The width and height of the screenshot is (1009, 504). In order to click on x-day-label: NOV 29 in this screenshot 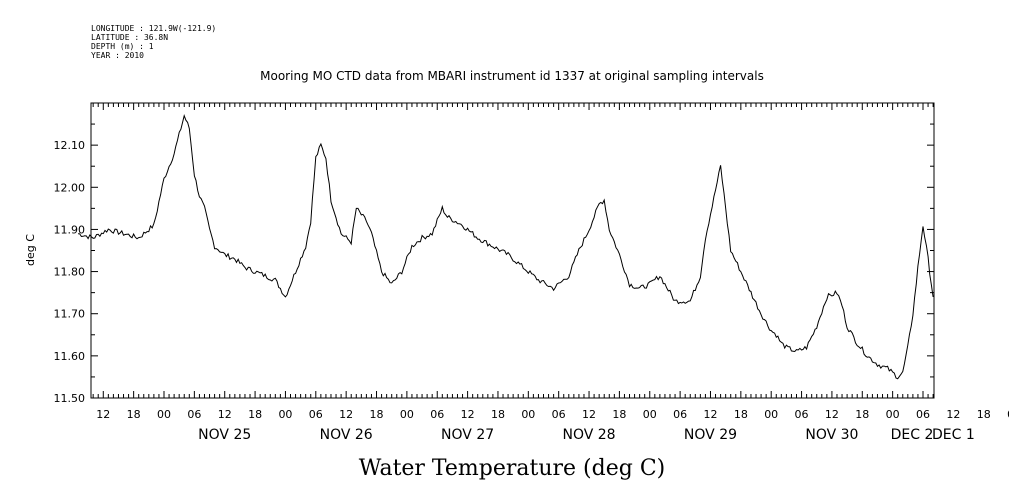, I will do `click(710, 435)`.